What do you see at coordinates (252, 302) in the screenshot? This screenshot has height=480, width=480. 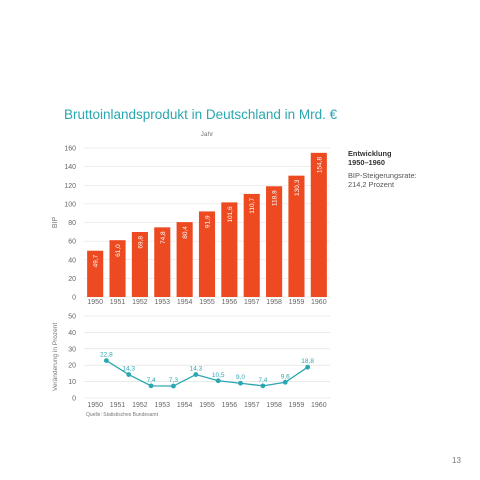 I see `bar-x-tick-label: 1957` at bounding box center [252, 302].